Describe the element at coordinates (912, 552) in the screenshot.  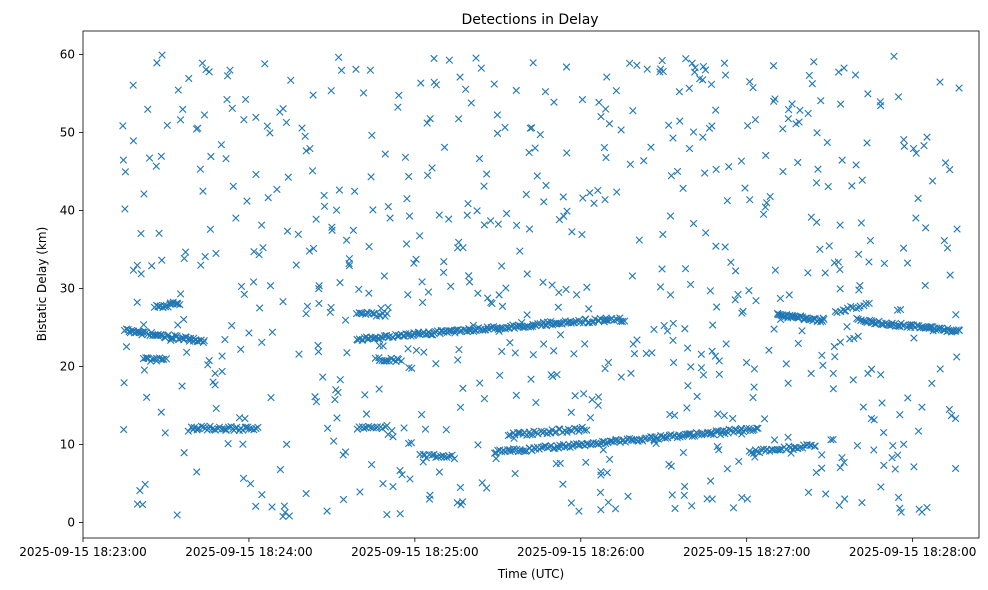
I see `x-tick-label: 2025-09-15 18:28:00` at that location.